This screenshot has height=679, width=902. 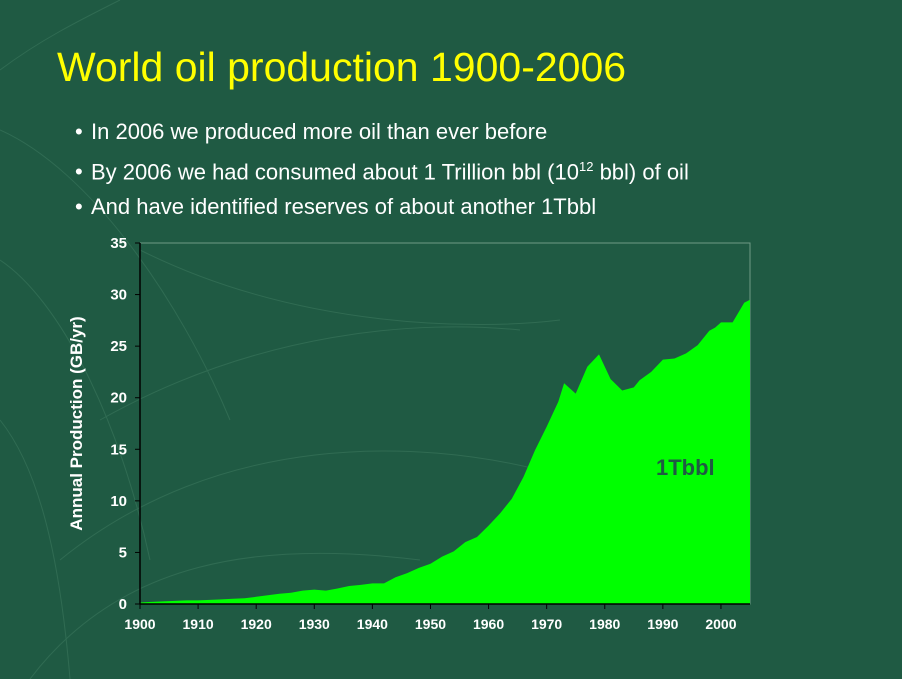 I want to click on y-tick-label: 5, so click(x=123, y=552).